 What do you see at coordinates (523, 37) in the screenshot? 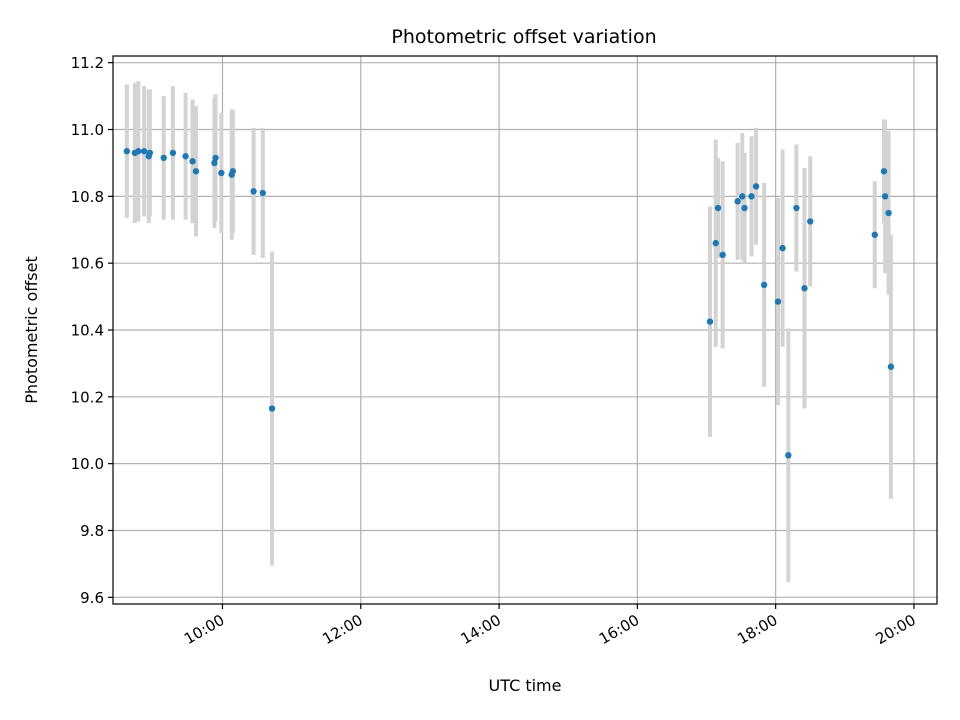
I see `chart-title: Photometric offset variation` at bounding box center [523, 37].